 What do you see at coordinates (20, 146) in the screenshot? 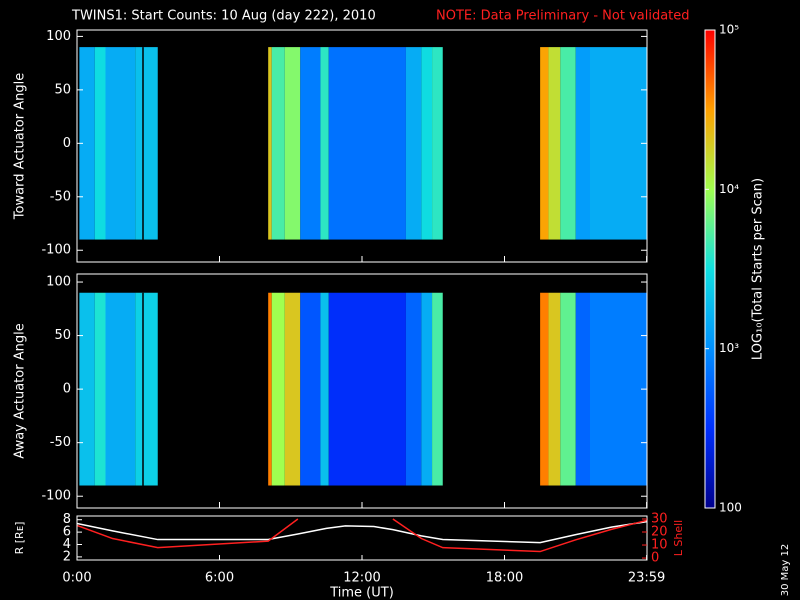
I see `y-axis-label: Toward Actuator Angle` at bounding box center [20, 146].